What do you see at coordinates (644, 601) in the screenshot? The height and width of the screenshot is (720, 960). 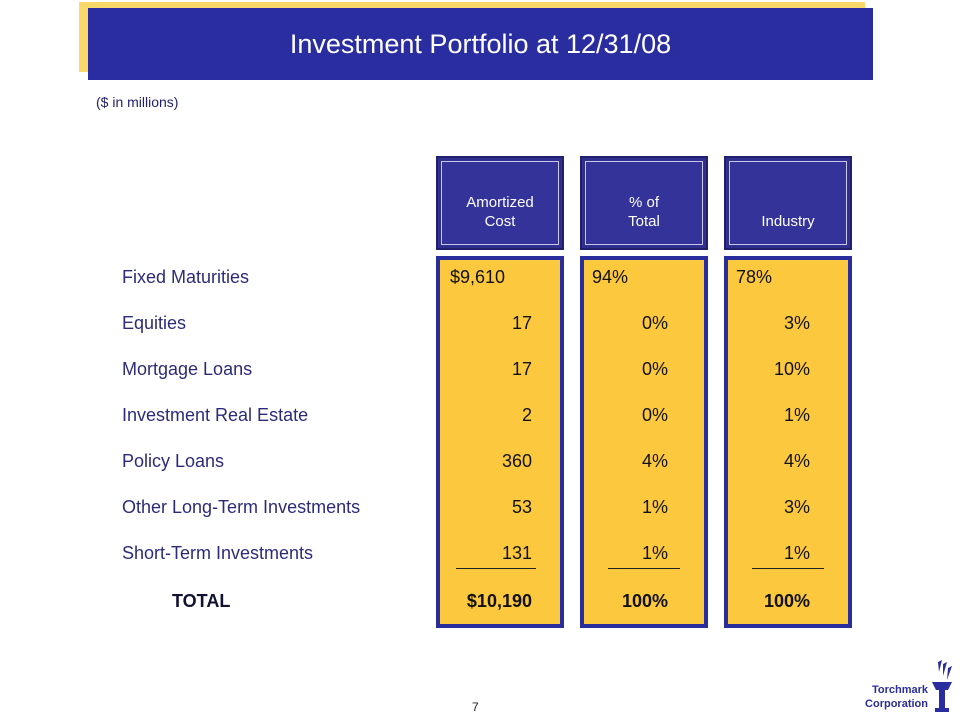 I see `total-percent-value: 100%` at bounding box center [644, 601].